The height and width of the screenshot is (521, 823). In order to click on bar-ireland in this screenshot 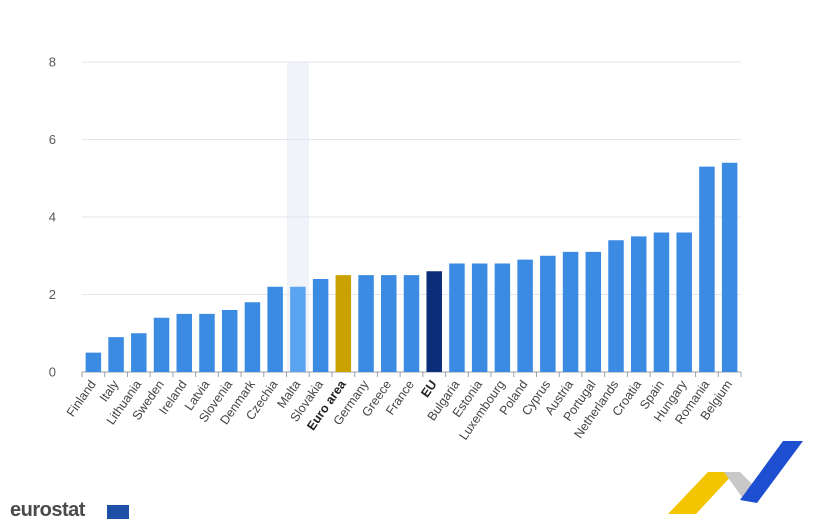, I will do `click(184, 342)`.